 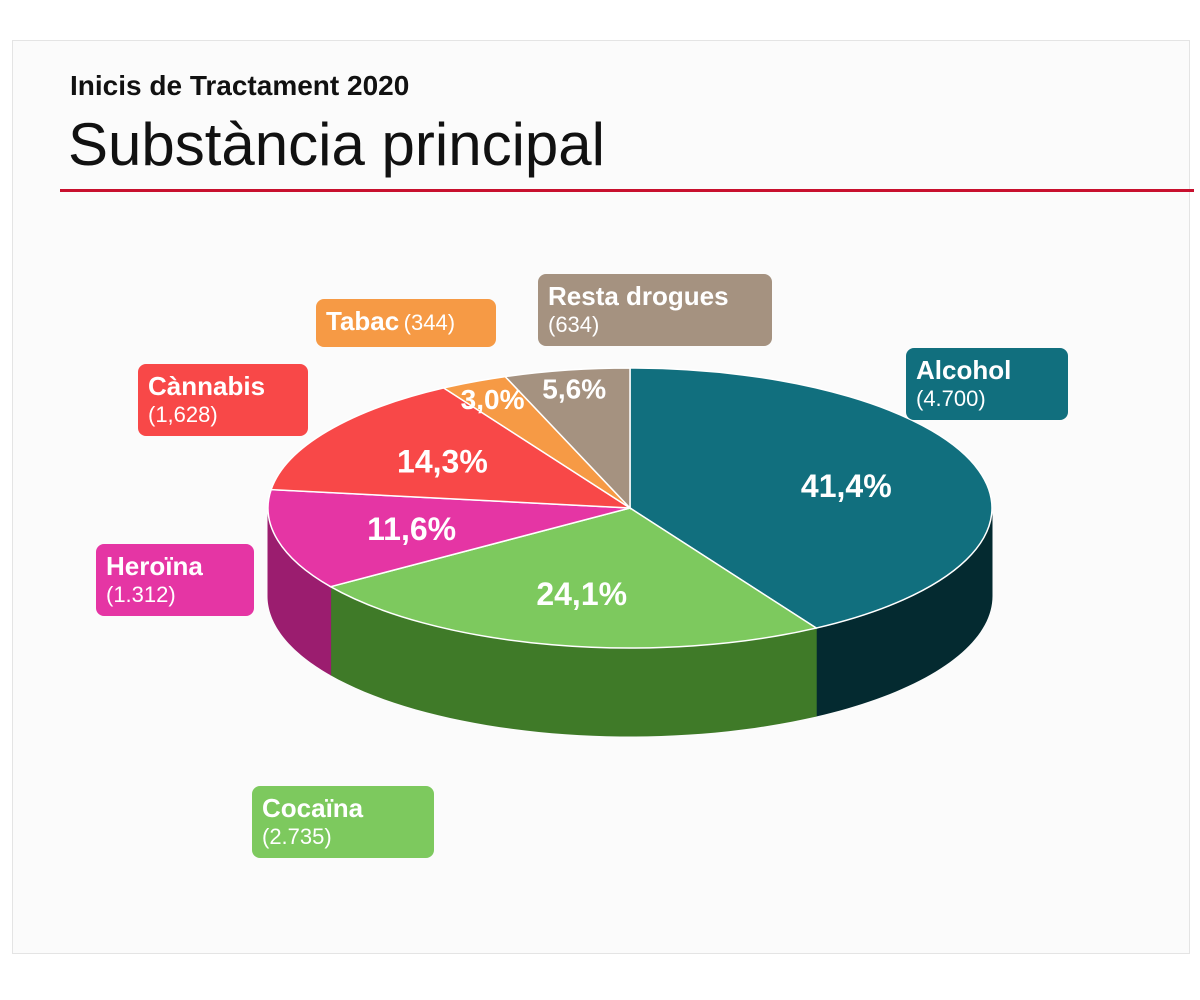 What do you see at coordinates (297, 836) in the screenshot?
I see `label-cocaina-count: (2.735)` at bounding box center [297, 836].